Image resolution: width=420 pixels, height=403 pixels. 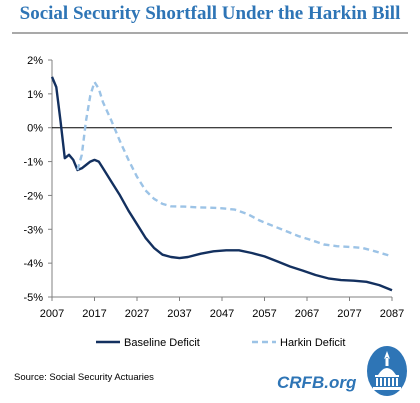 I want to click on capitol-seal-icon, so click(x=387, y=371).